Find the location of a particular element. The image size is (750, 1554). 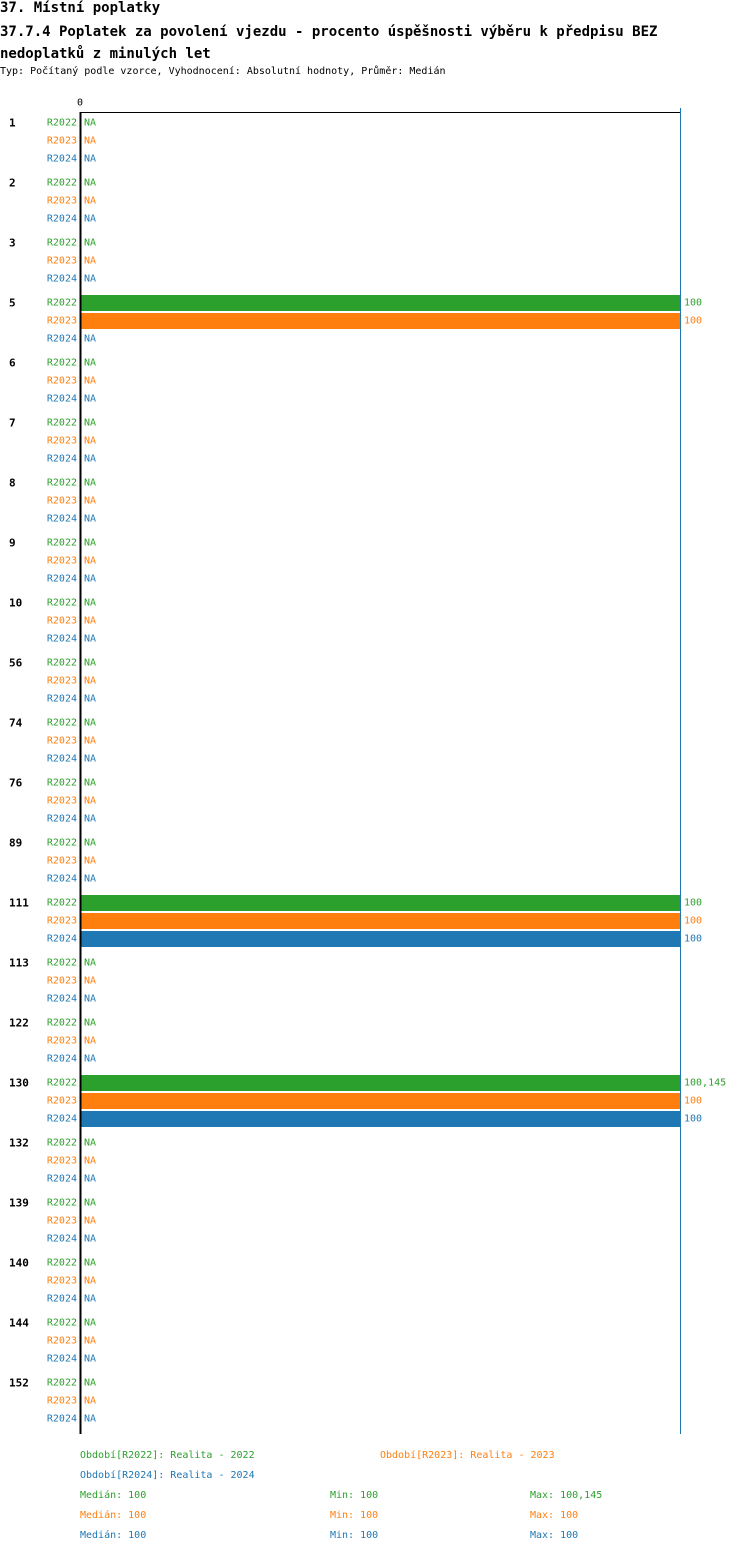

stat-max-r2023: Max: 100 is located at coordinates (554, 1515).